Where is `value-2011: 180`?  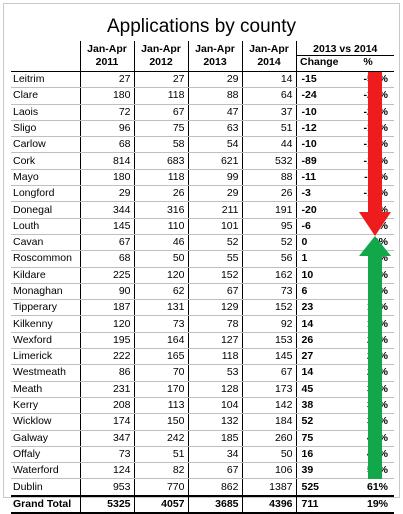
value-2011: 180 is located at coordinates (107, 96).